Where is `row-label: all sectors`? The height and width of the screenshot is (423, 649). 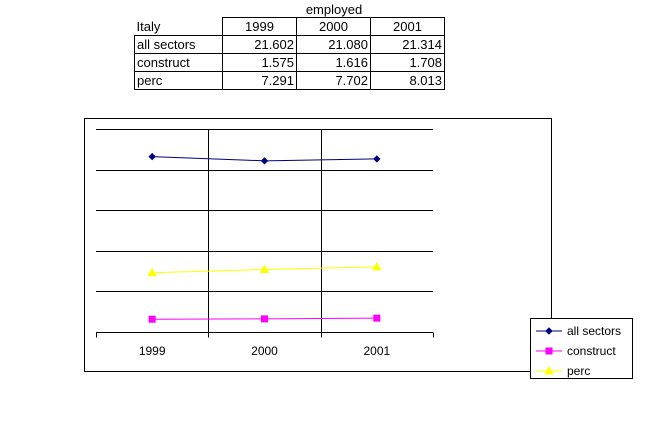 row-label: all sectors is located at coordinates (178, 44).